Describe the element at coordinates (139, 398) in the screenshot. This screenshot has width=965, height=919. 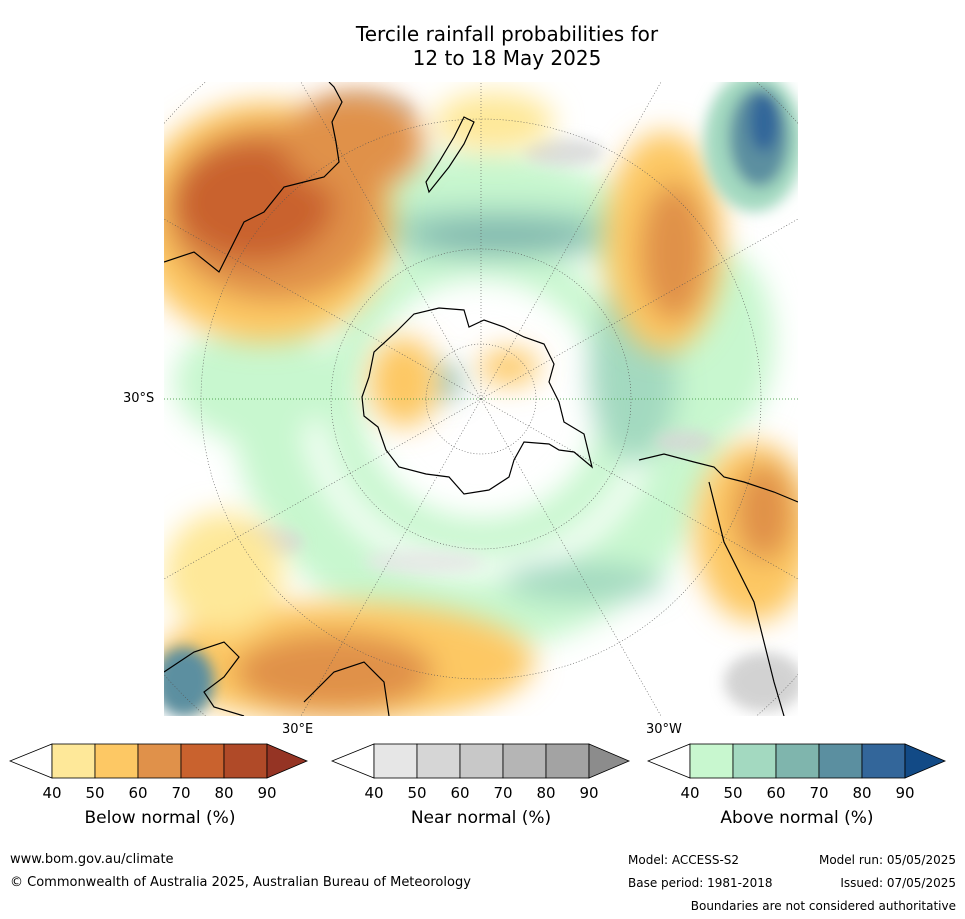
I see `lat-label-30s: 30°S` at that location.